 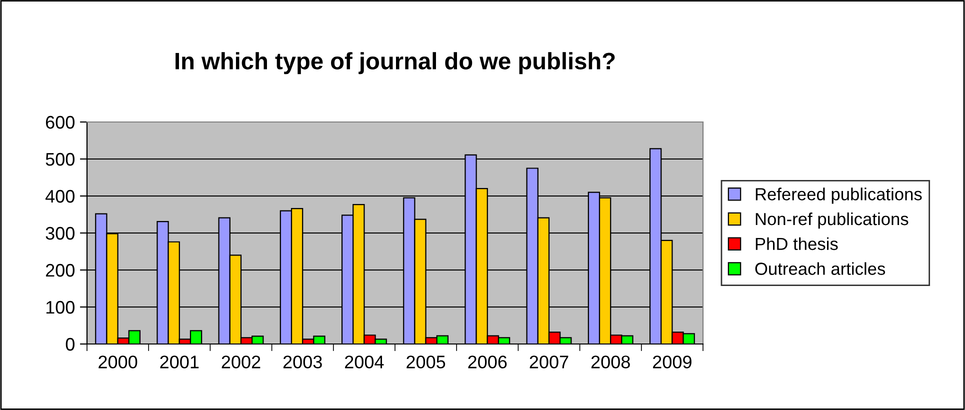 I want to click on y-tick-label: 600, so click(x=60, y=122).